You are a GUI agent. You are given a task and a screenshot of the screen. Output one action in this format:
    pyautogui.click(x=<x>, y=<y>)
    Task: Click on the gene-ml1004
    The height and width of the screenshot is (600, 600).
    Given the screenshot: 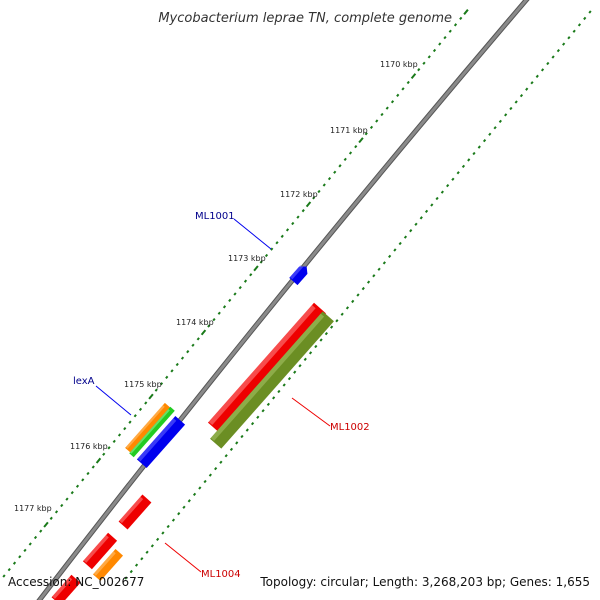 What is the action you would take?
    pyautogui.click(x=135, y=512)
    